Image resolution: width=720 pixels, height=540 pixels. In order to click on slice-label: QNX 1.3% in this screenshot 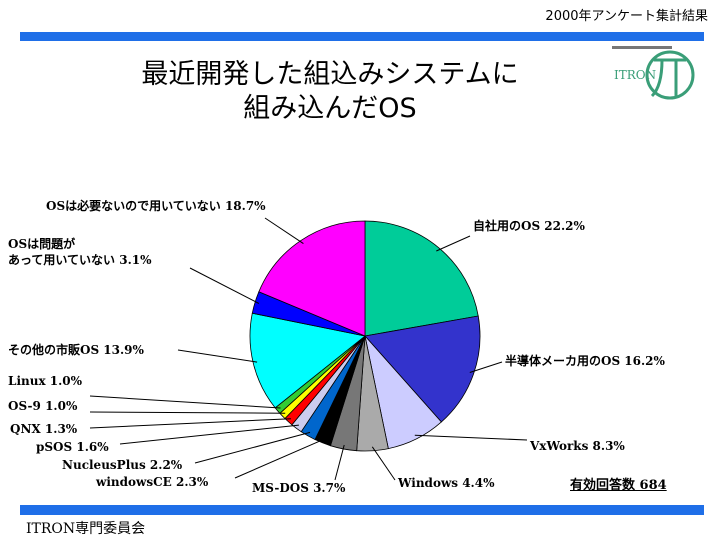, I will do `click(44, 429)`.